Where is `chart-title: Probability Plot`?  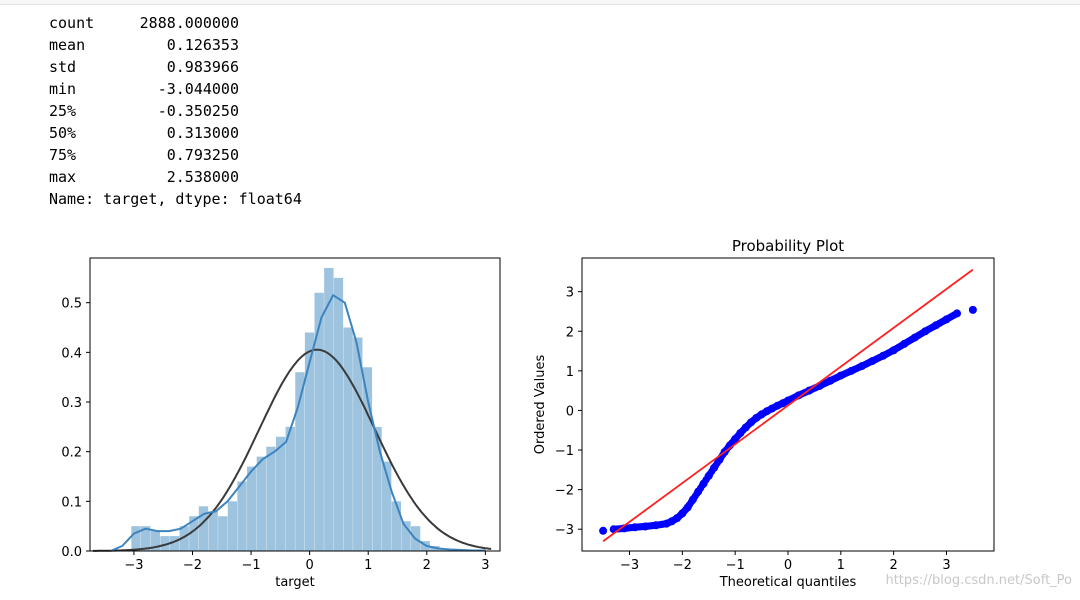
chart-title: Probability Plot is located at coordinates (788, 246).